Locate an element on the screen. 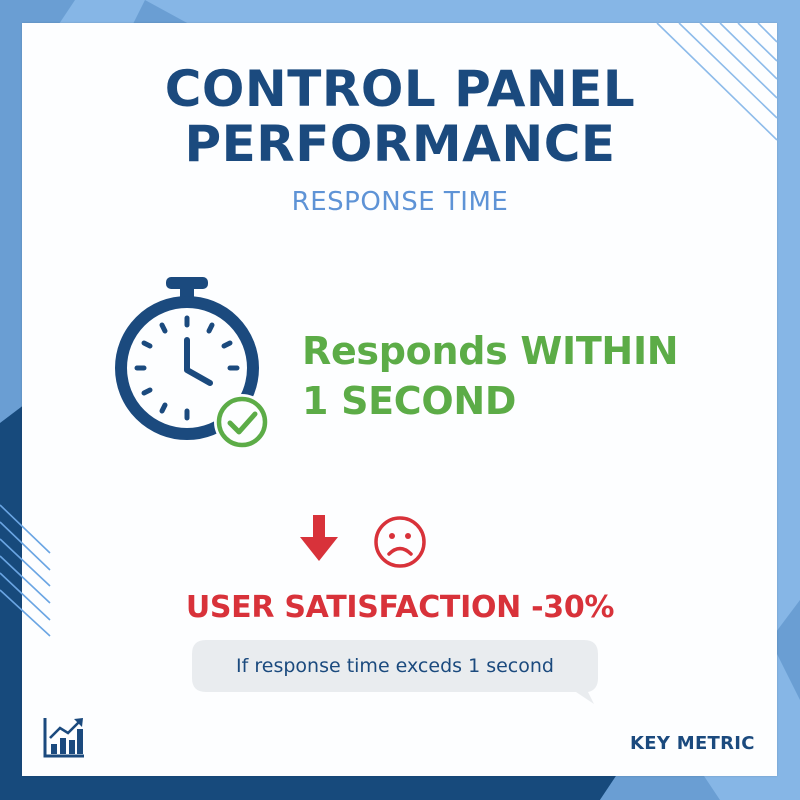 The image size is (800, 800). page-title: CONTROL PANEL PERFORMANCE is located at coordinates (400, 117).